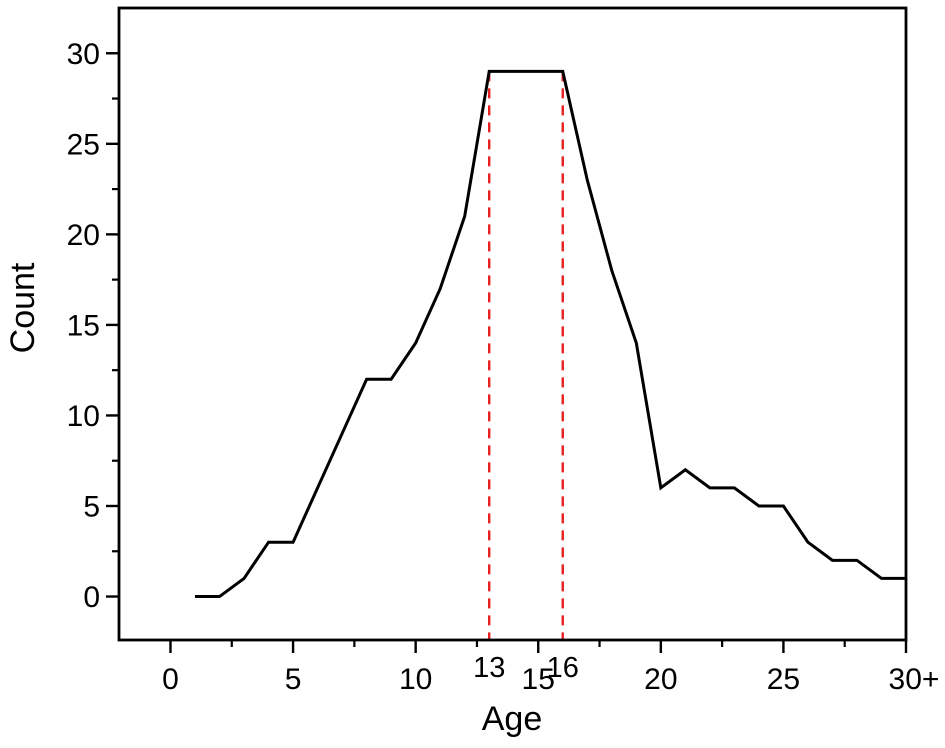 The height and width of the screenshot is (748, 945). What do you see at coordinates (293, 679) in the screenshot?
I see `x-tick-label: 5` at bounding box center [293, 679].